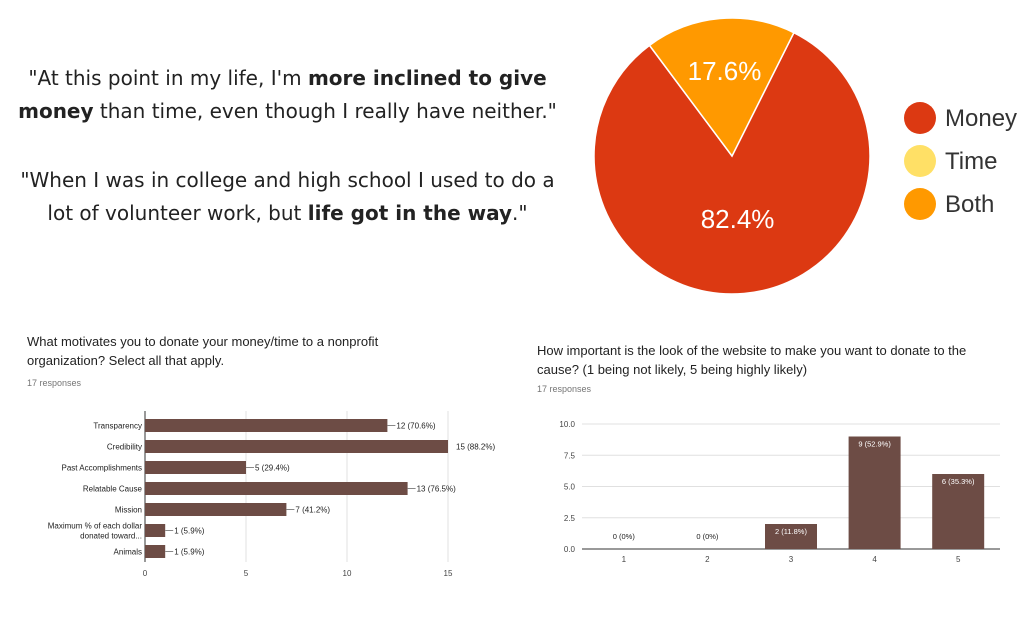 This screenshot has width=1036, height=630. What do you see at coordinates (874, 559) in the screenshot?
I see `x-tick-label: 4` at bounding box center [874, 559].